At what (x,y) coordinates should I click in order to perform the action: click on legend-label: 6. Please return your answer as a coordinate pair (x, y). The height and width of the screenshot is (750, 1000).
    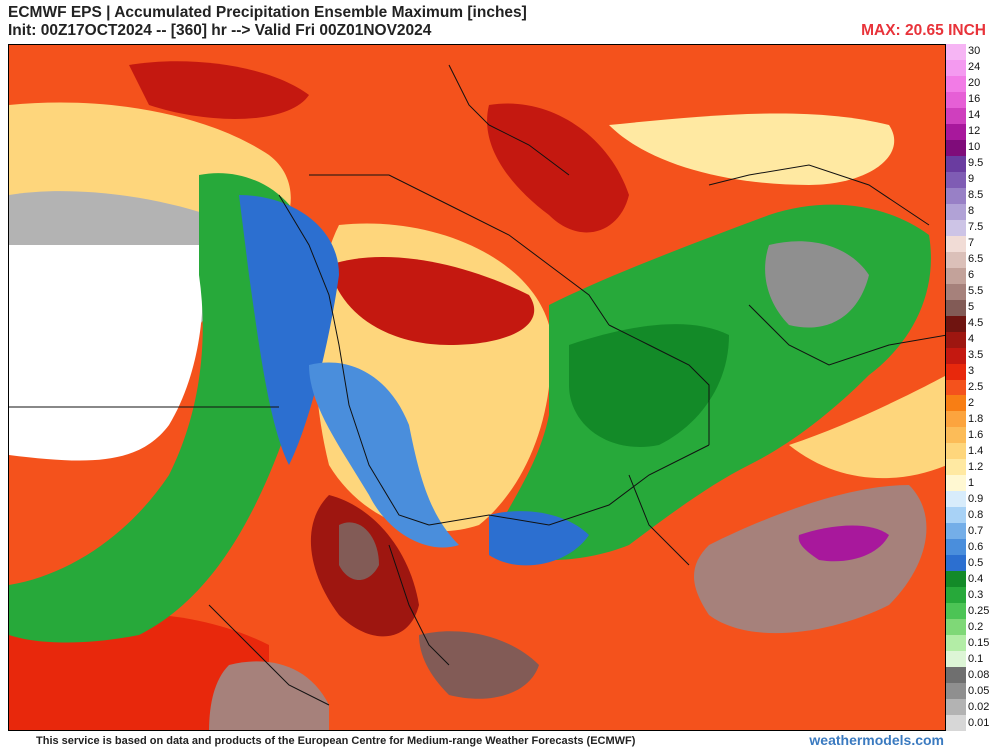
    Looking at the image, I should click on (971, 275).